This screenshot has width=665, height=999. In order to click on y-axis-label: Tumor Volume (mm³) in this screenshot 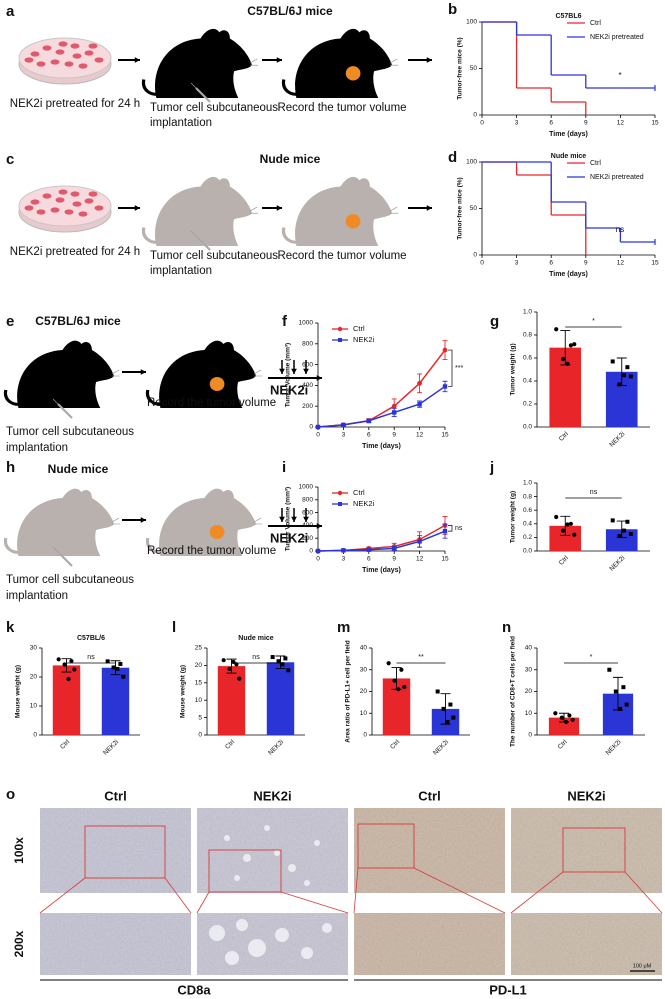, I will do `click(288, 519)`.